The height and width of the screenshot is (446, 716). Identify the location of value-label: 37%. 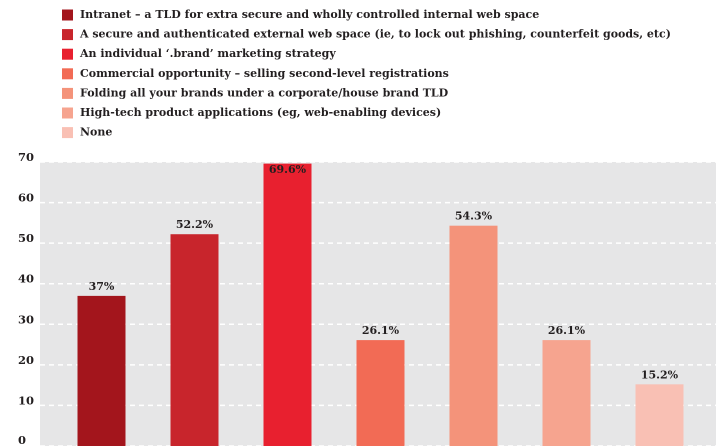
(102, 286).